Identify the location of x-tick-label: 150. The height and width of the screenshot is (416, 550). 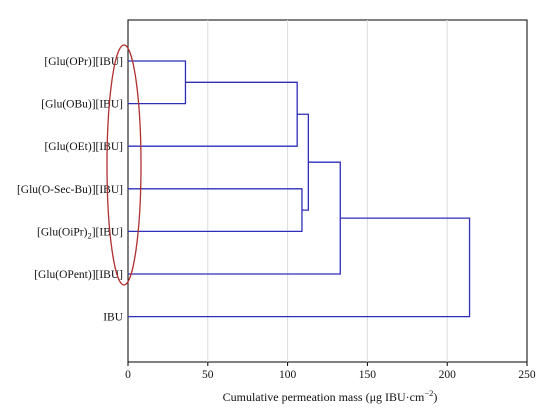
(368, 375).